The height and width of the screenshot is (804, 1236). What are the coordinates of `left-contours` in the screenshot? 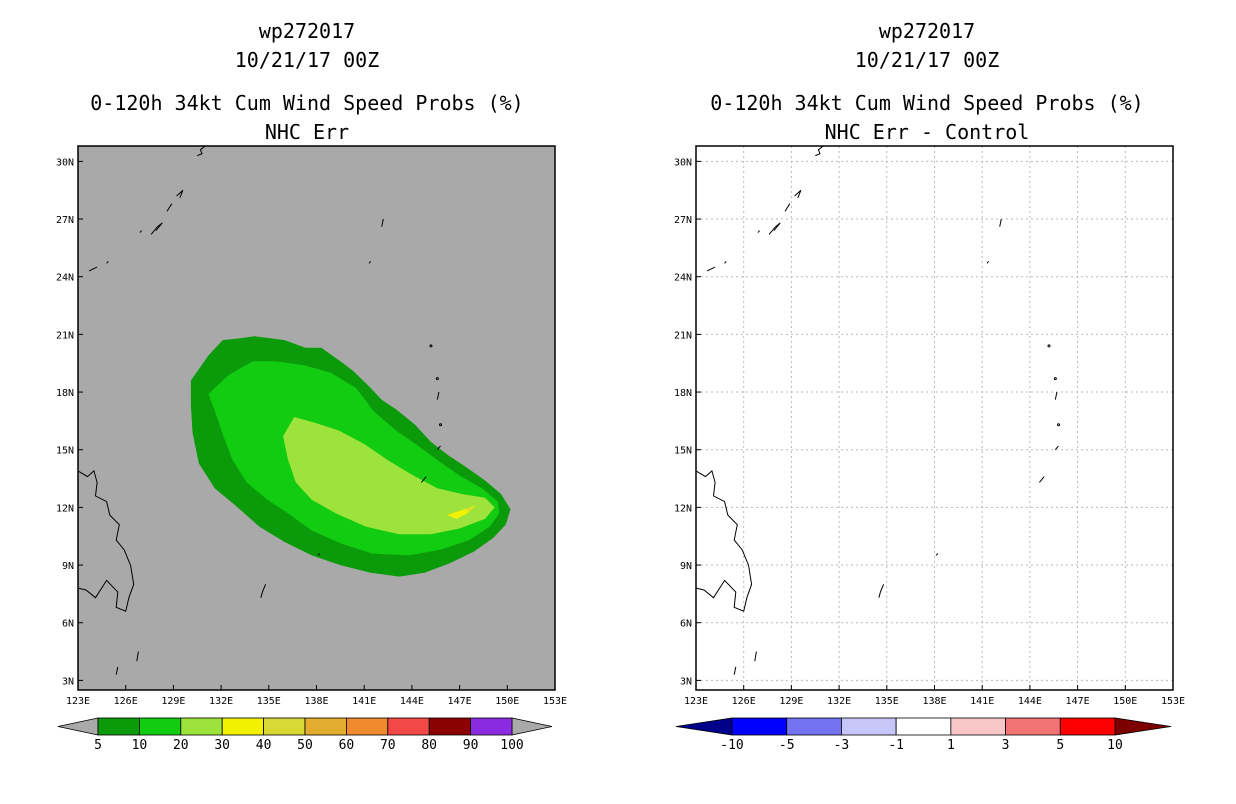 It's located at (350, 456).